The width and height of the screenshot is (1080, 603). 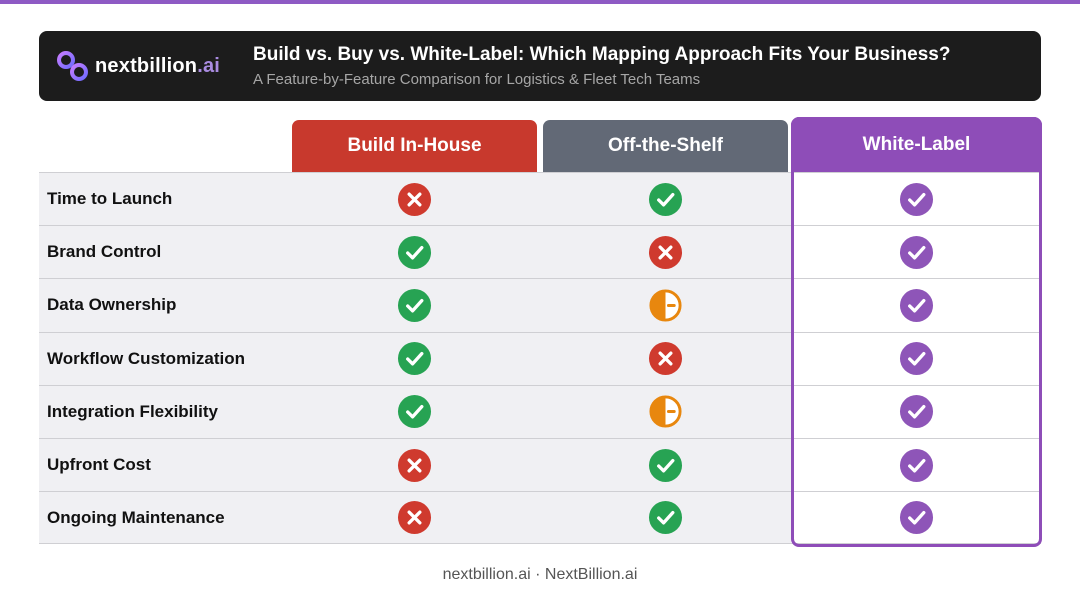 What do you see at coordinates (72, 66) in the screenshot?
I see `infinity-logo-icon` at bounding box center [72, 66].